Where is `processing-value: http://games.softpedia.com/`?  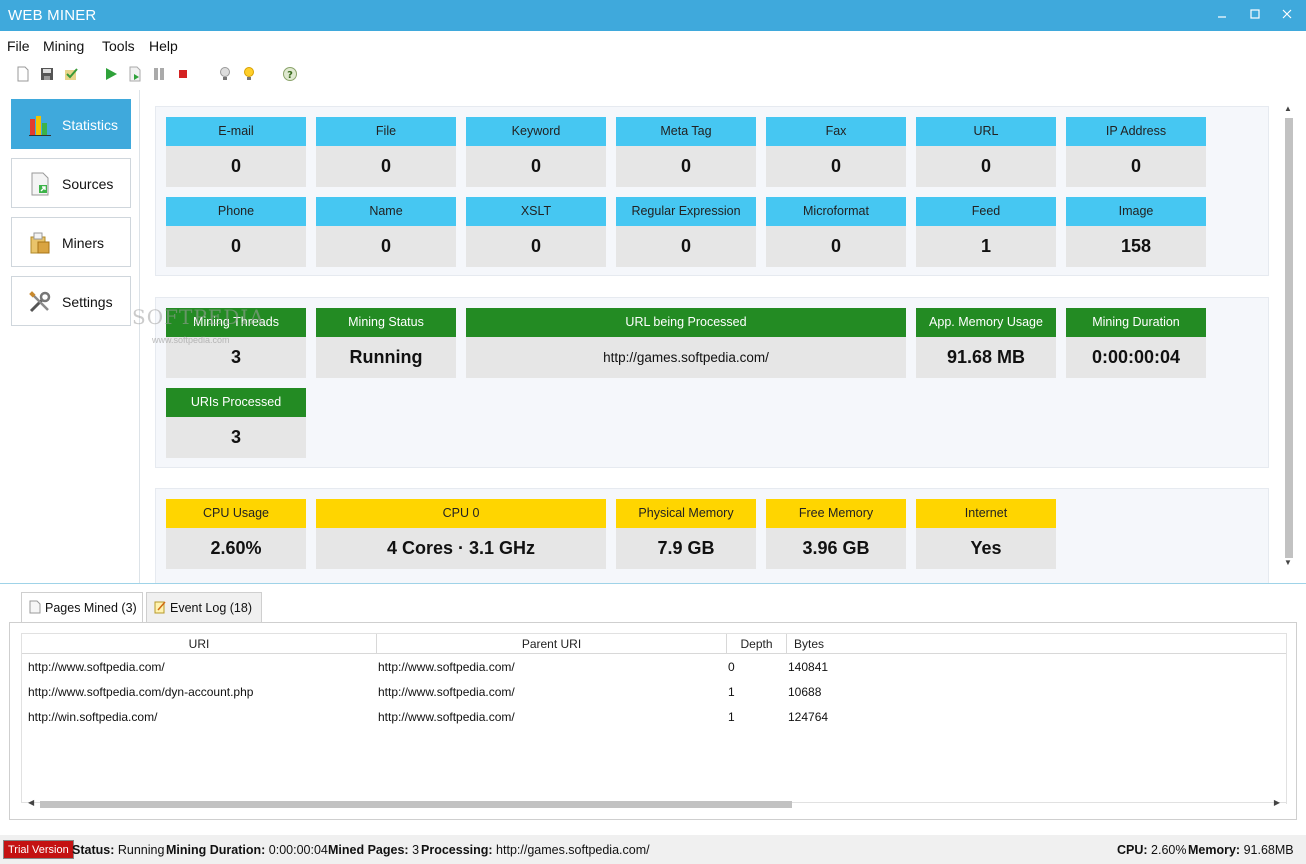
processing-value: http://games.softpedia.com/ is located at coordinates (573, 850).